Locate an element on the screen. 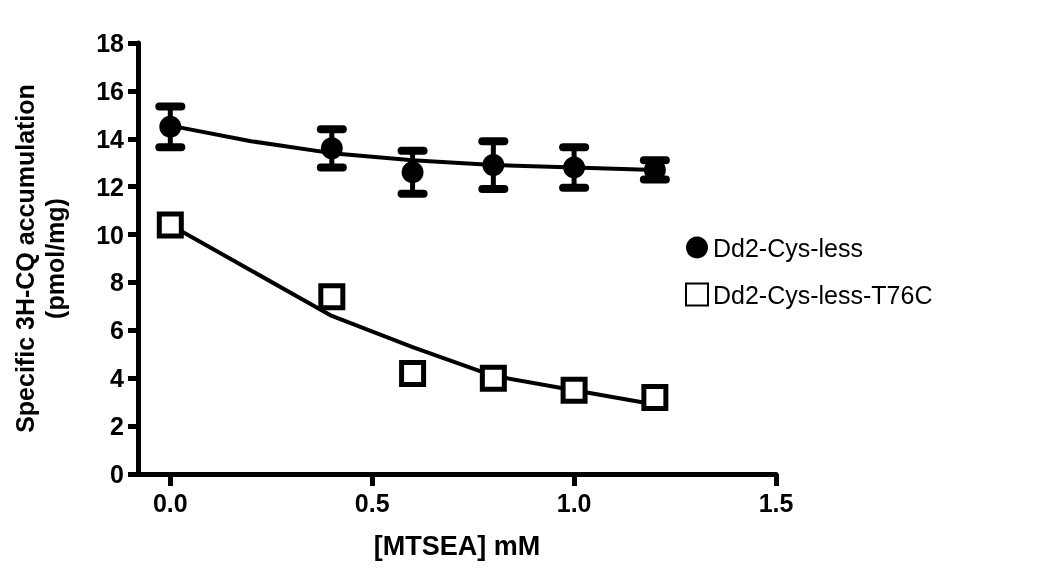 This screenshot has width=1051, height=575. y-tick-label: 14 is located at coordinates (110, 138).